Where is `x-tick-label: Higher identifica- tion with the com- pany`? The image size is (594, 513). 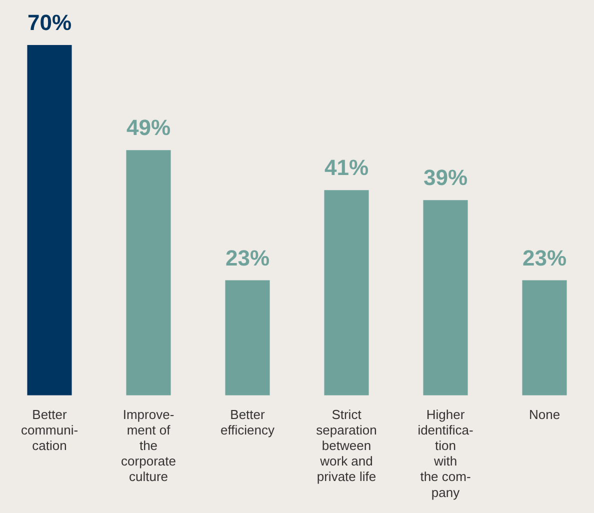 x-tick-label: Higher identifica- tion with the com- pany is located at coordinates (446, 453).